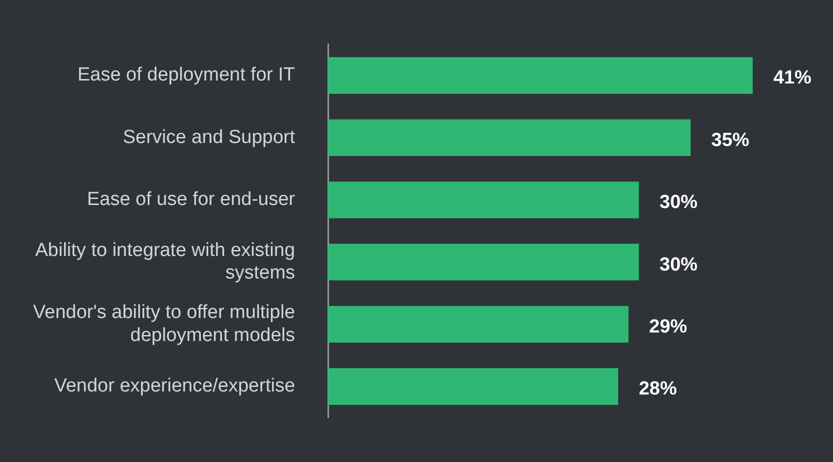 The width and height of the screenshot is (833, 462). What do you see at coordinates (164, 324) in the screenshot?
I see `y-tick-label: Vendor's ability to offer multiple deployment models` at bounding box center [164, 324].